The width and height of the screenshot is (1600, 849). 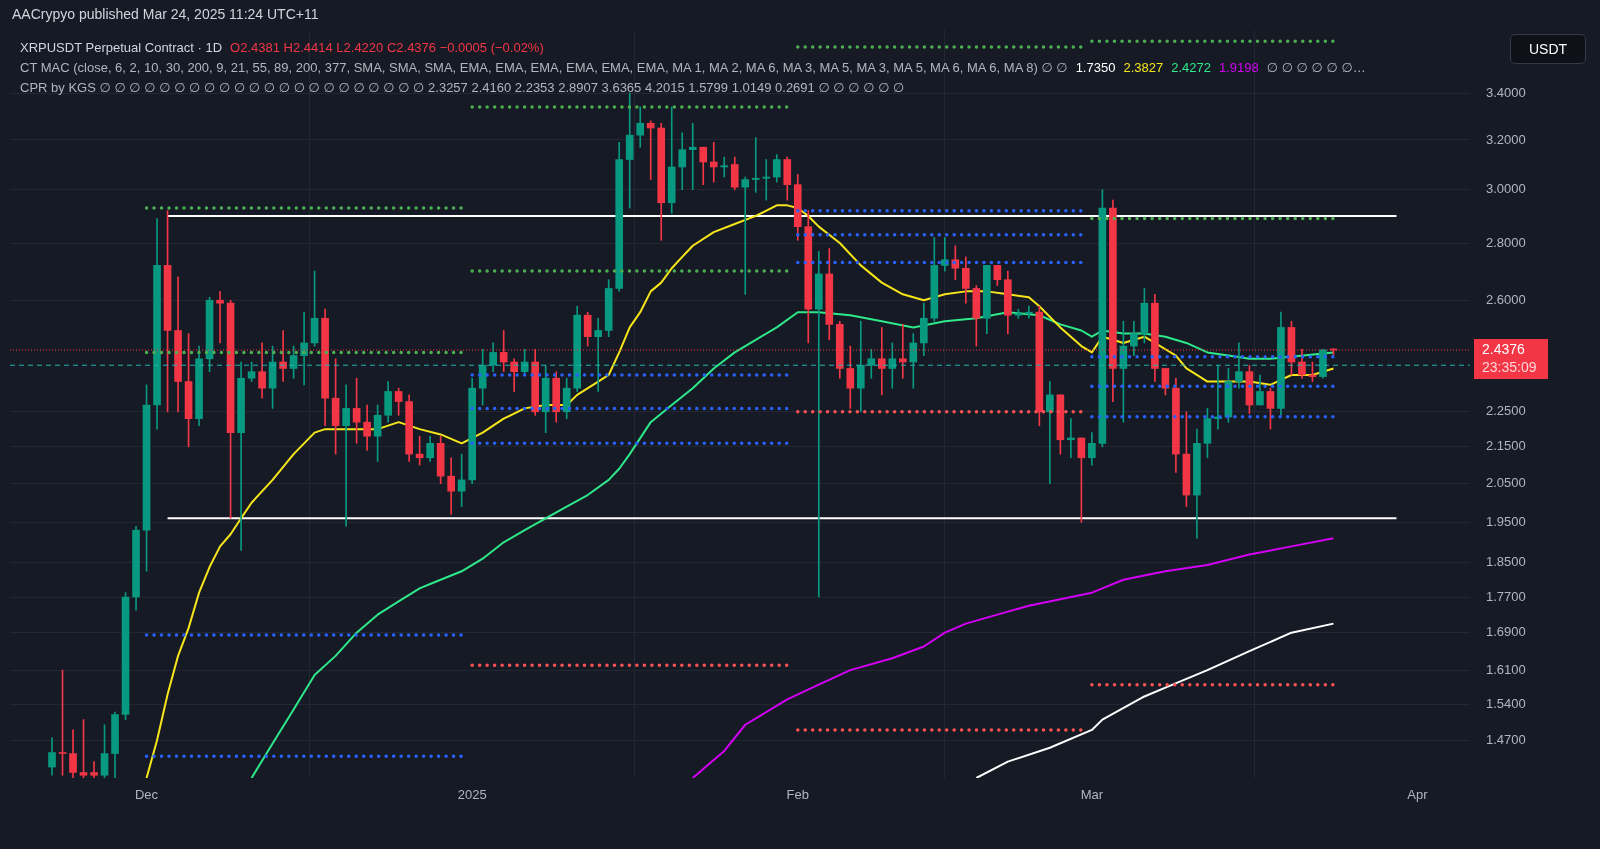 I want to click on text: AACrypyo published Mar 24, 2025 11:24 UTC+11, so click(x=165, y=14).